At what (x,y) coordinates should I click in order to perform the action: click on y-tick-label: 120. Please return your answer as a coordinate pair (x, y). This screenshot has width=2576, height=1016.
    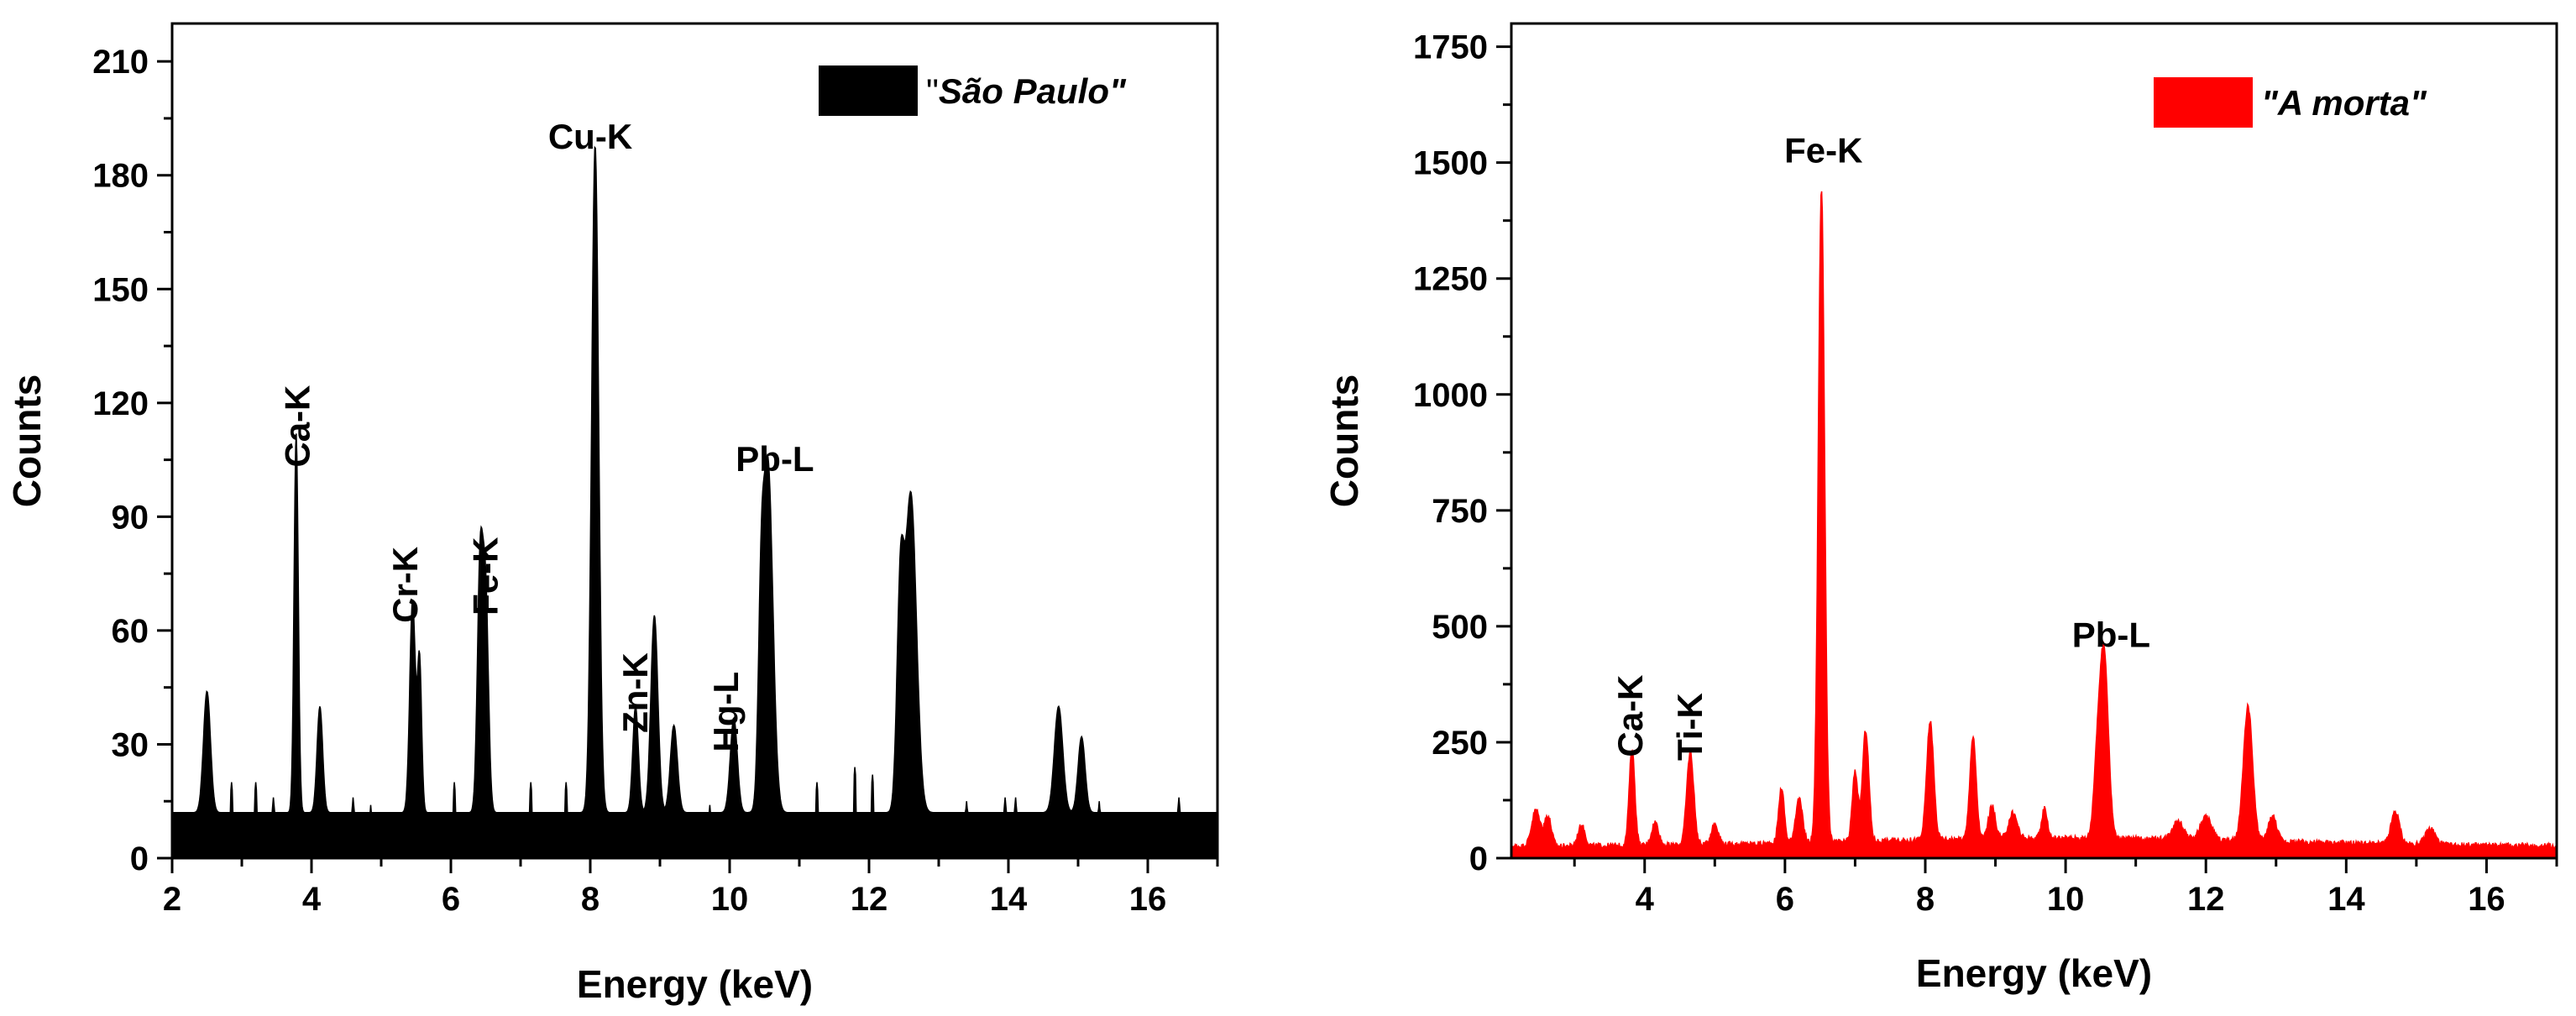
    Looking at the image, I should click on (121, 403).